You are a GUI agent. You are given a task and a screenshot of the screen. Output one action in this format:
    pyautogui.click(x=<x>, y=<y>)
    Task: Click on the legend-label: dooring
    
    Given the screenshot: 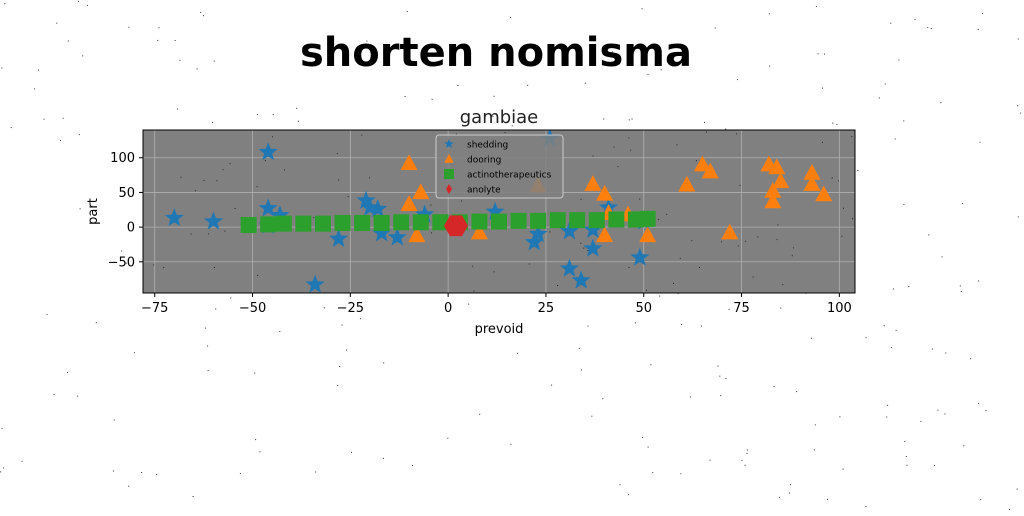 What is the action you would take?
    pyautogui.click(x=484, y=161)
    